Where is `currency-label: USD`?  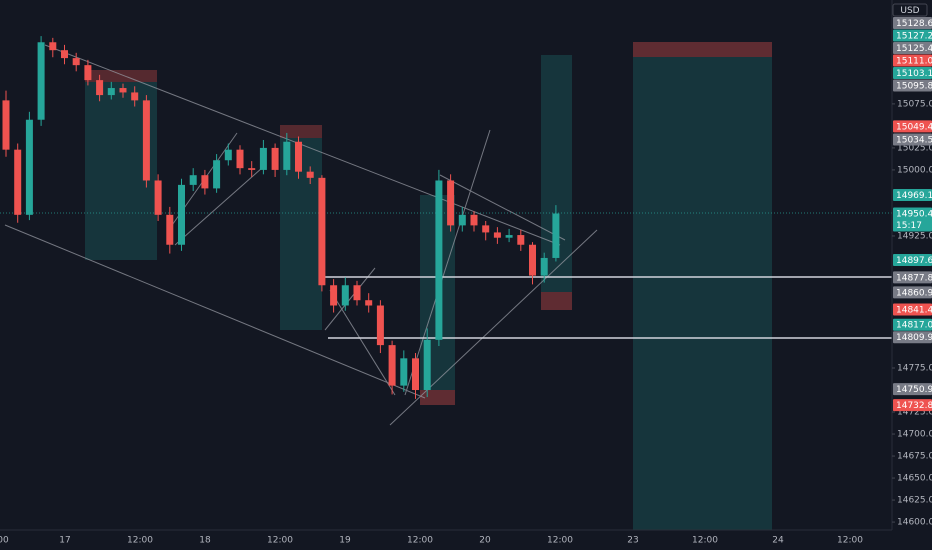 currency-label: USD is located at coordinates (909, 11).